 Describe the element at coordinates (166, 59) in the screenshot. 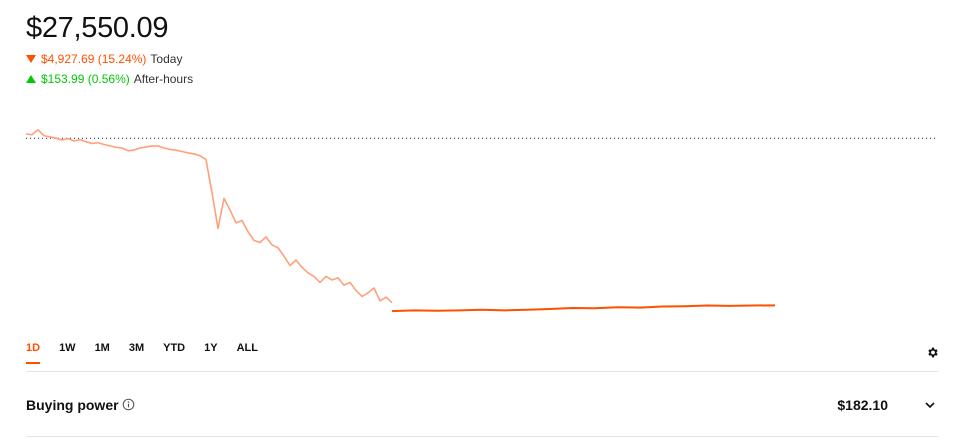

I see `today-label: Today` at that location.